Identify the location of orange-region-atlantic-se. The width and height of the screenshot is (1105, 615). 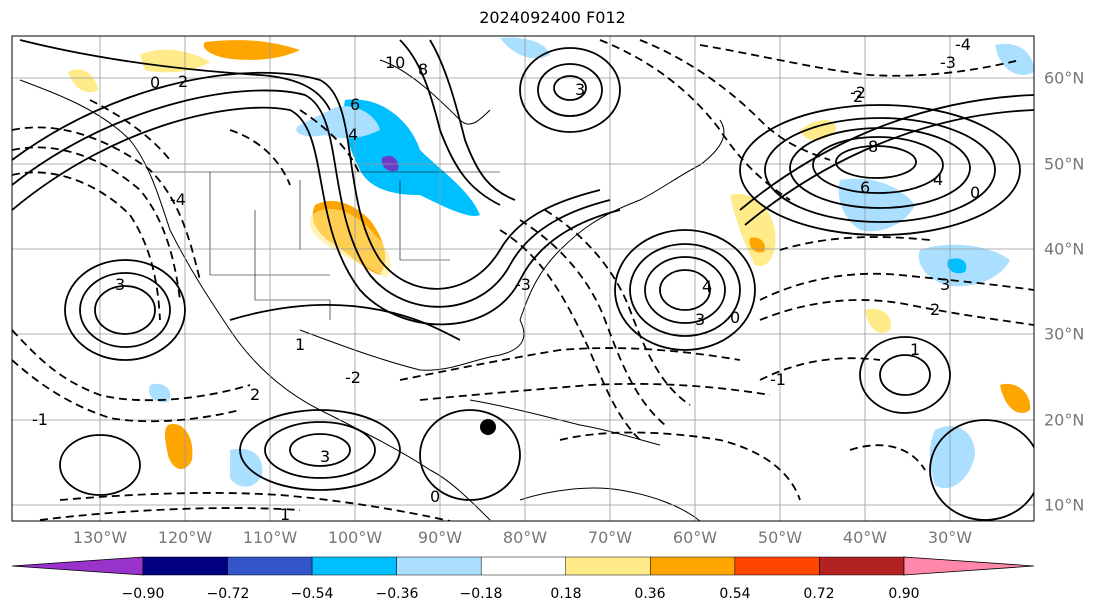
(1015, 398).